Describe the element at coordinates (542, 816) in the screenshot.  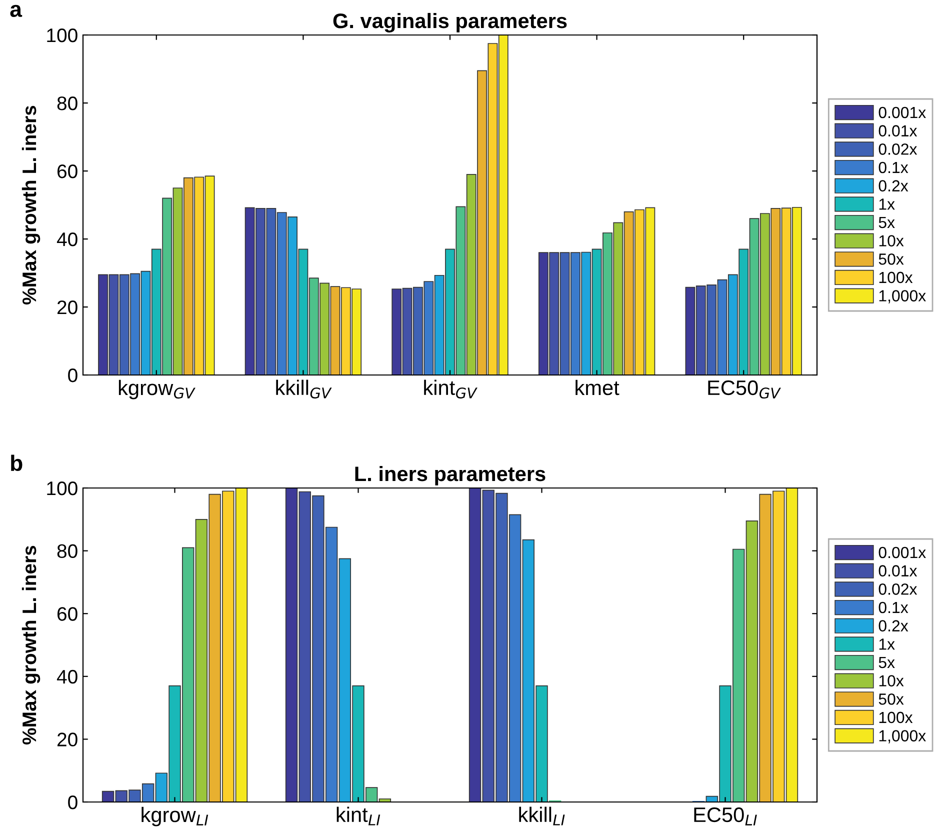
I see `x-tick-label: kkill$_{LI}$` at that location.